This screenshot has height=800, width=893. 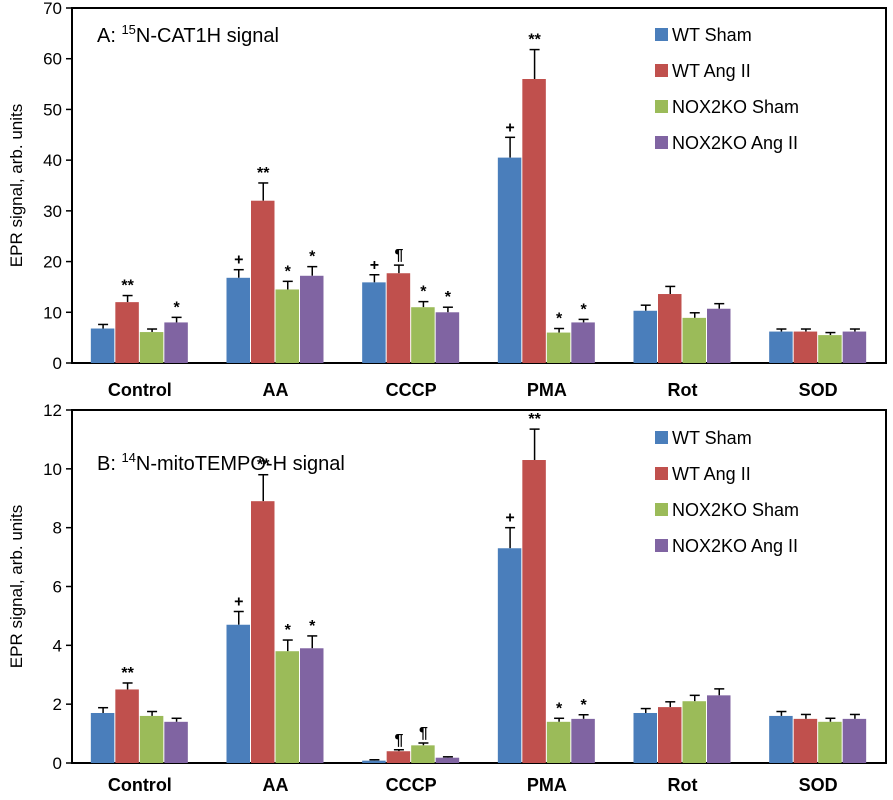 I want to click on y-tick-label: 10, so click(x=52, y=469).